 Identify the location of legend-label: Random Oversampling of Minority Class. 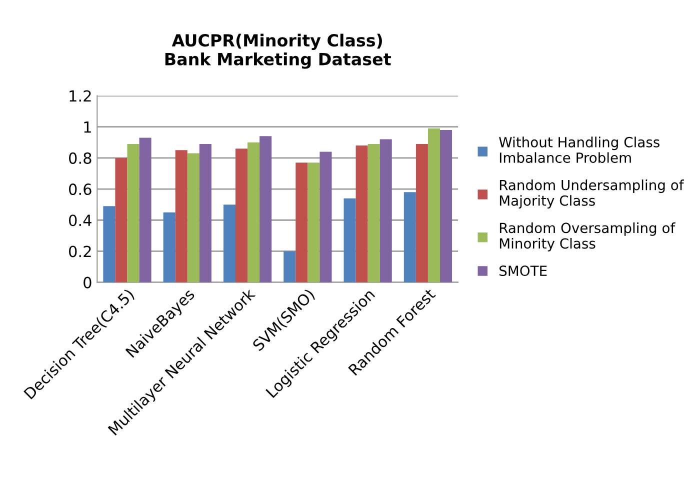
(588, 237).